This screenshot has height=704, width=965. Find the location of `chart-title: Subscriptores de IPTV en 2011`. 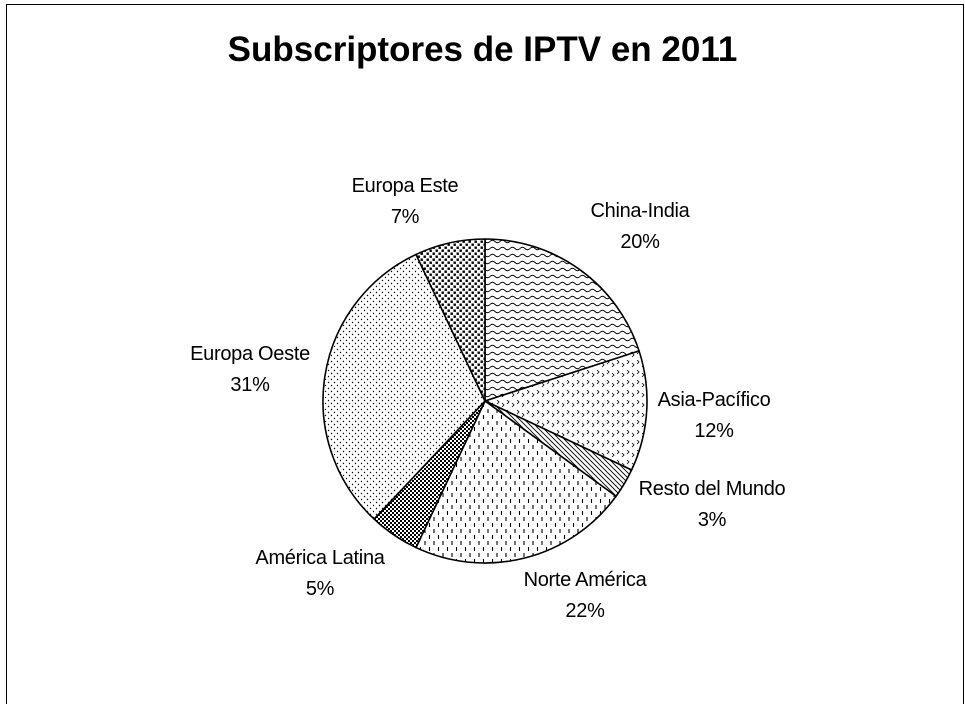

chart-title: Subscriptores de IPTV en 2011 is located at coordinates (482, 49).